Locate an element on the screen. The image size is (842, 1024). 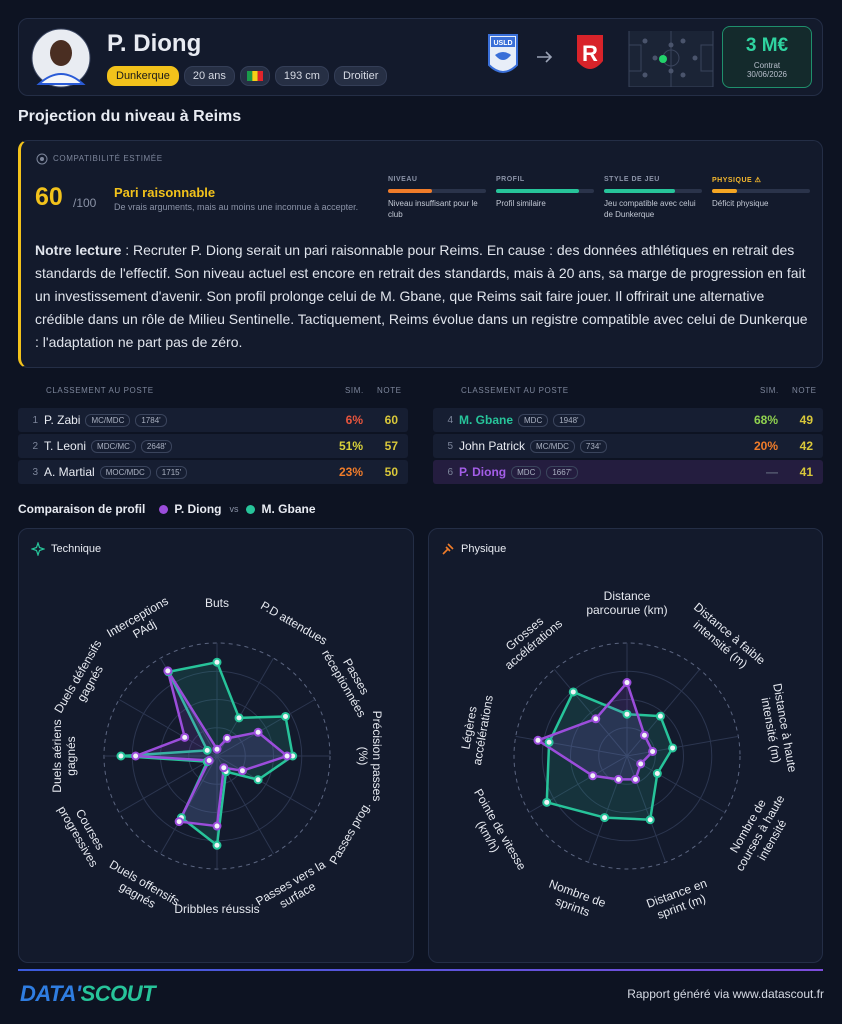
axis-label: Précision passes (%) is located at coordinates (370, 756).